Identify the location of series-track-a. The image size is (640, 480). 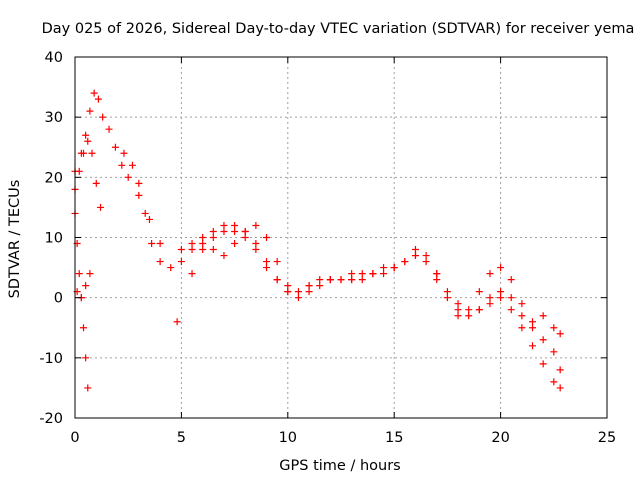
(98, 132).